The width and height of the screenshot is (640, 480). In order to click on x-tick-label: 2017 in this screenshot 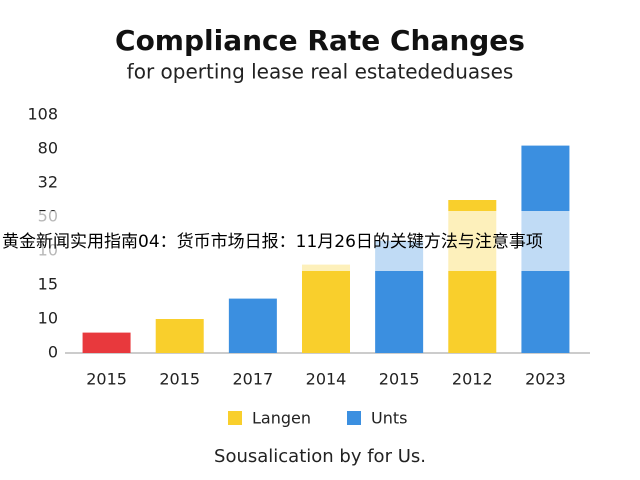, I will do `click(252, 379)`.